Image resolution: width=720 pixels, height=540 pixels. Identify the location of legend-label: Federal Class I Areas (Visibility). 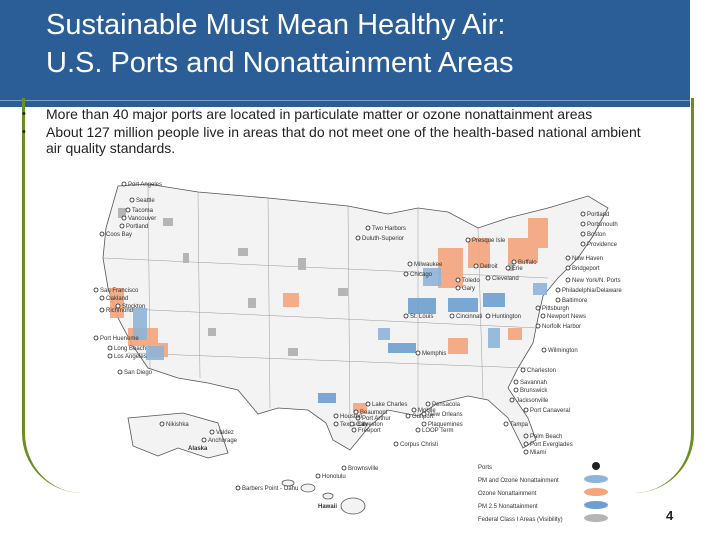
(520, 520).